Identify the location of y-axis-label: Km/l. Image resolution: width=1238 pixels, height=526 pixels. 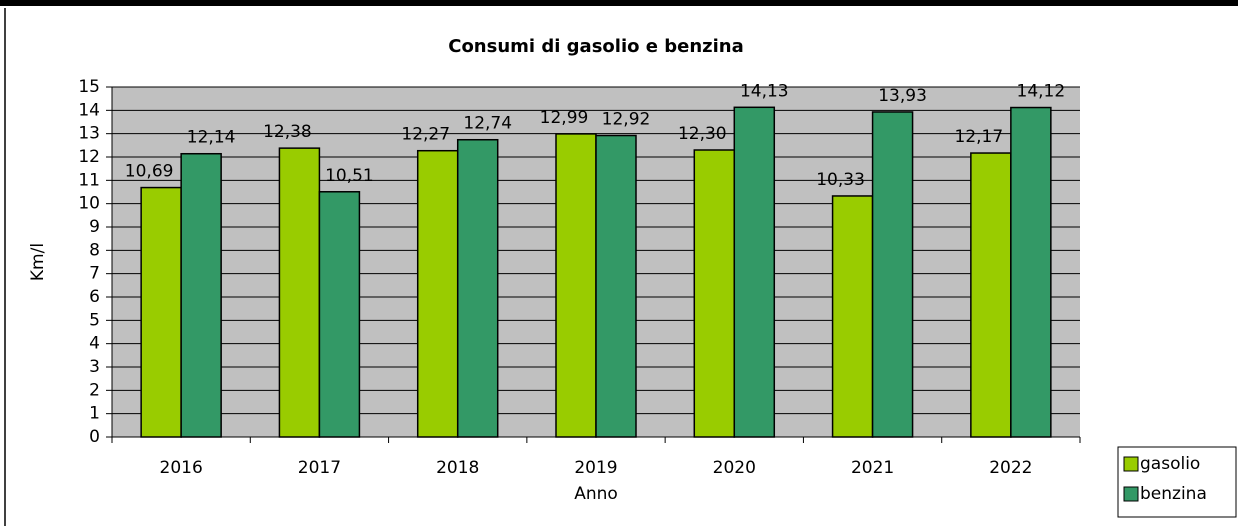
(38, 262).